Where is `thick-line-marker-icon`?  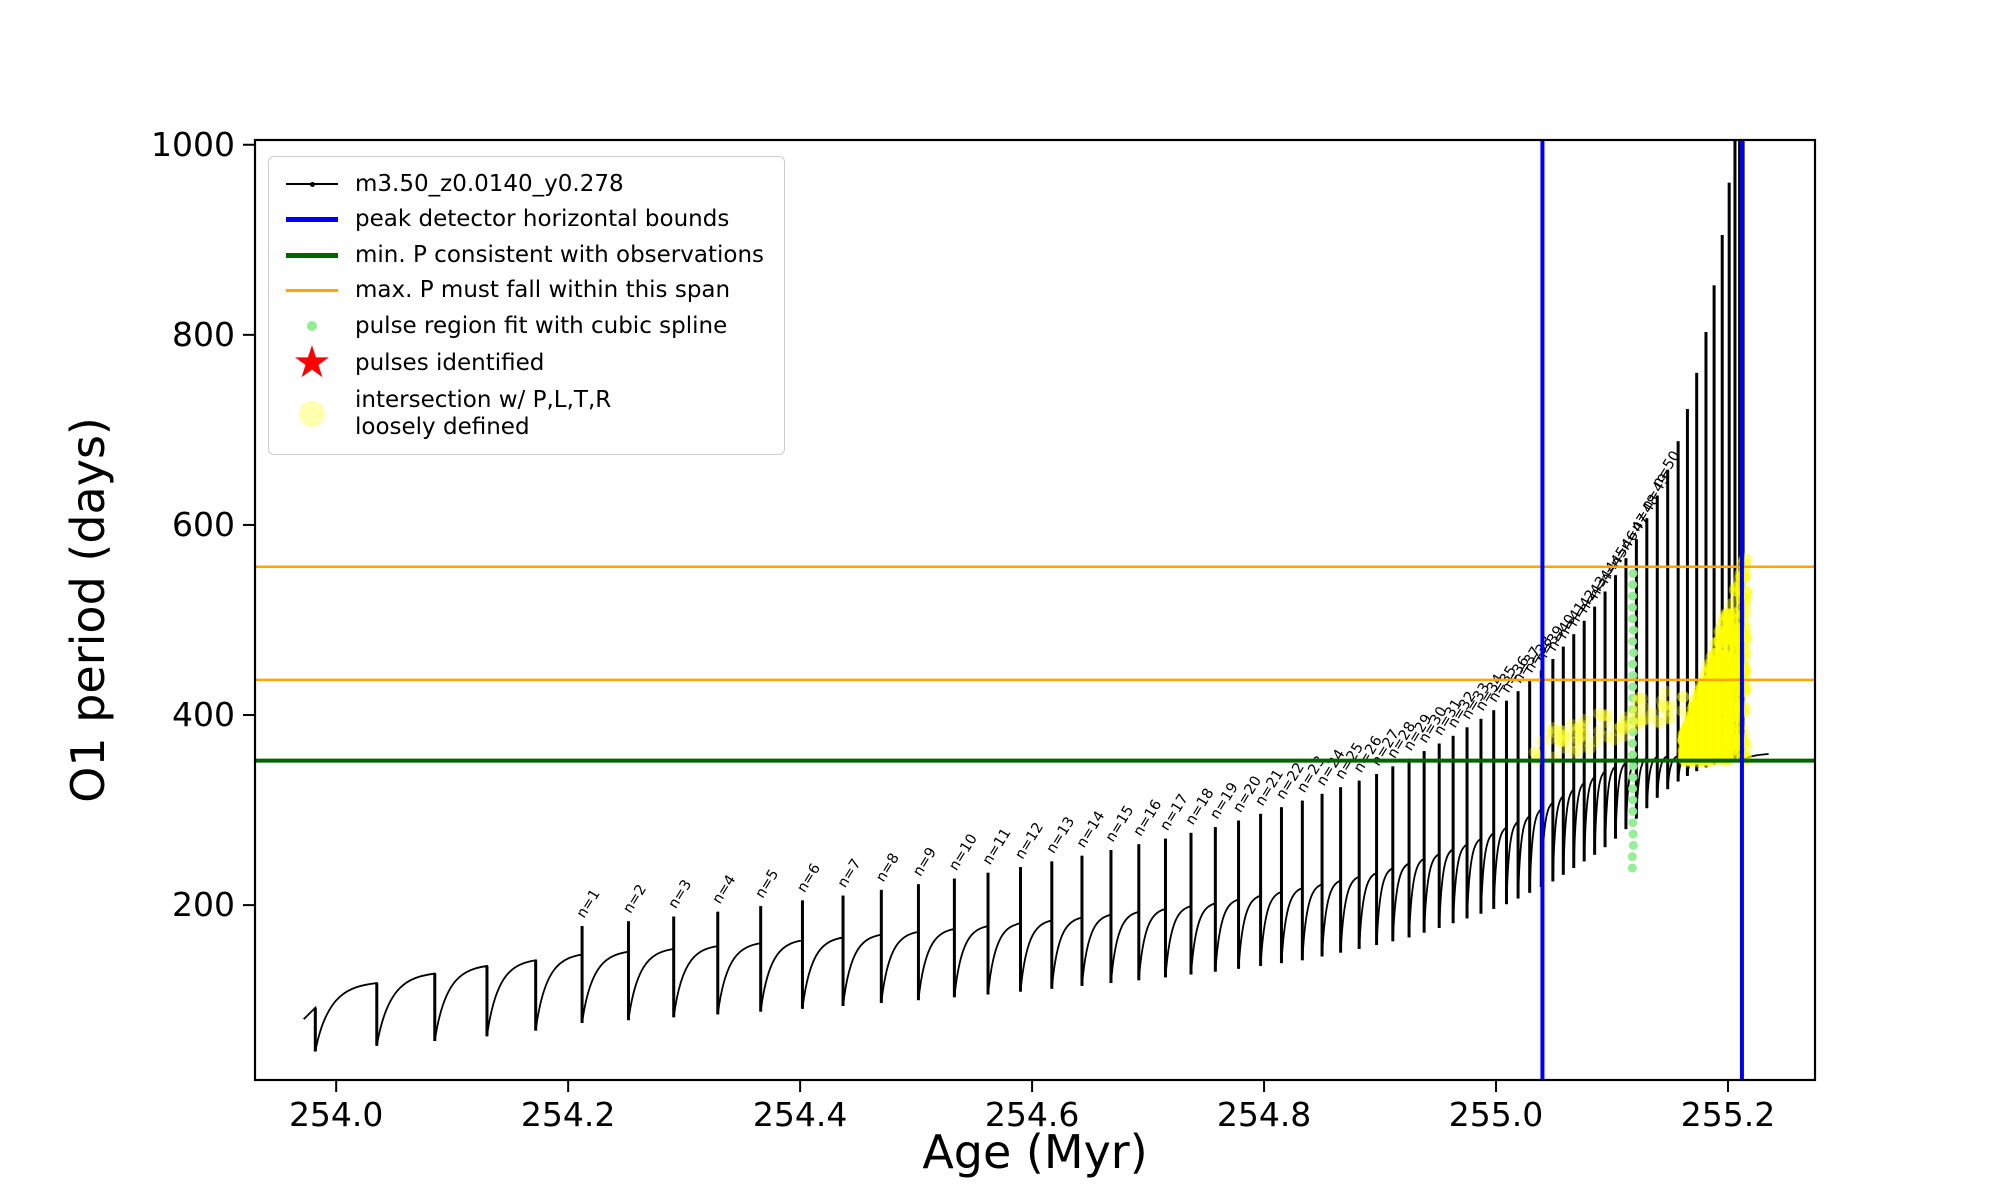 thick-line-marker-icon is located at coordinates (312, 220).